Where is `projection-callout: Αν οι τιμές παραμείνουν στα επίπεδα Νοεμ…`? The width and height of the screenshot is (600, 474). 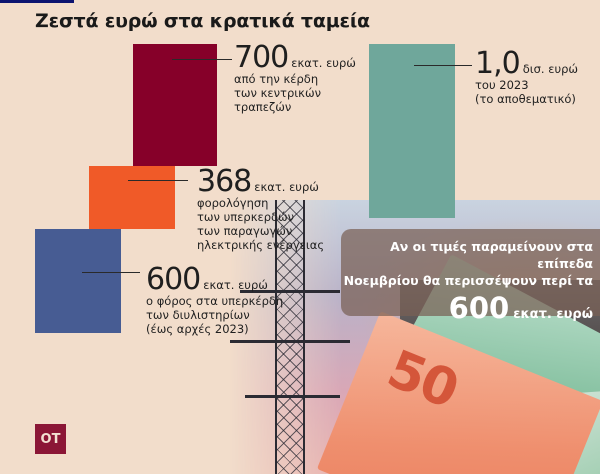
projection-callout: Αν οι τιμές παραμείνουν στα επίπεδα Νοεμ… is located at coordinates (470, 276).